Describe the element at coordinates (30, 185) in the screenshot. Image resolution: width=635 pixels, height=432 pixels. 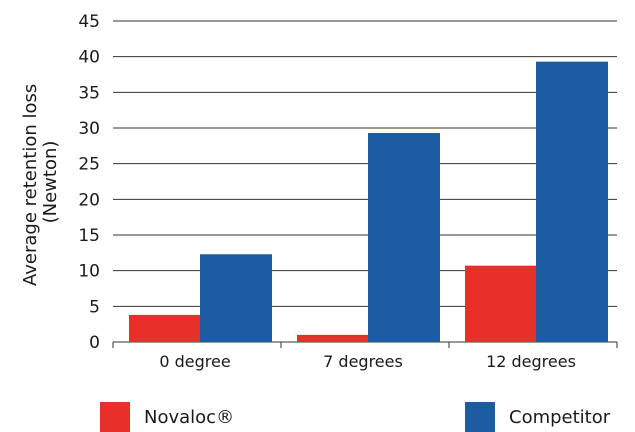
I see `y-axis-label-line1: Average retention loss` at that location.